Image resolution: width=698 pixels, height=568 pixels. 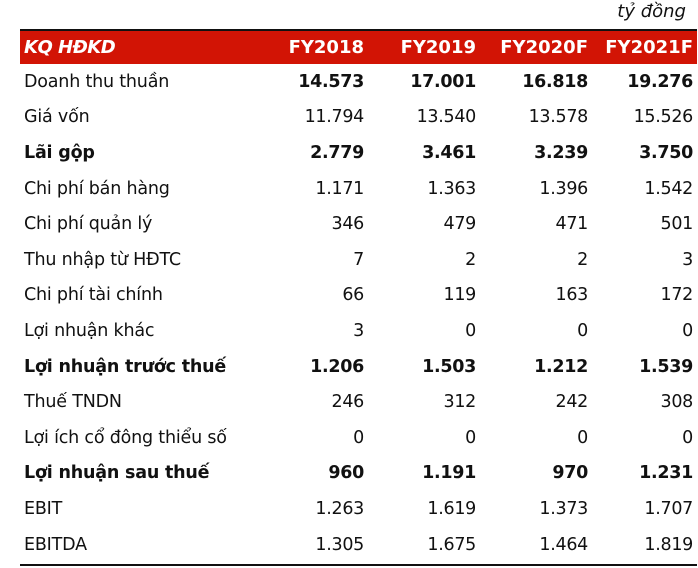 What do you see at coordinates (571, 295) in the screenshot?
I see `cell-fy2020f: 163` at bounding box center [571, 295].